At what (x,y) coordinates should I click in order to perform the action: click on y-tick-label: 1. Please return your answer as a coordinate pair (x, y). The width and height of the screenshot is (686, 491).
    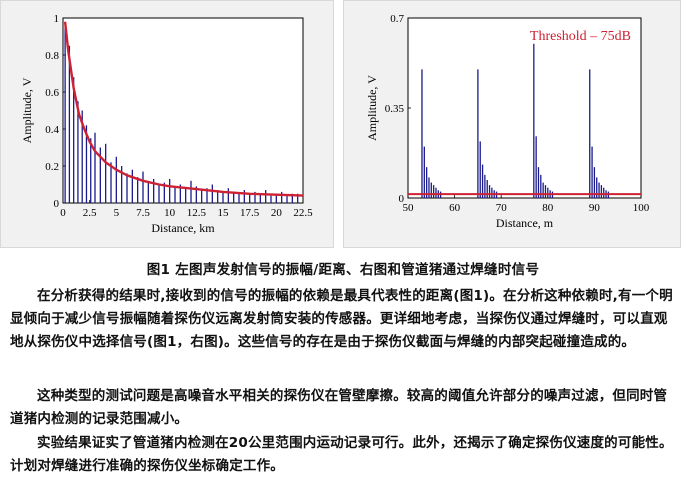
    Looking at the image, I should click on (57, 19).